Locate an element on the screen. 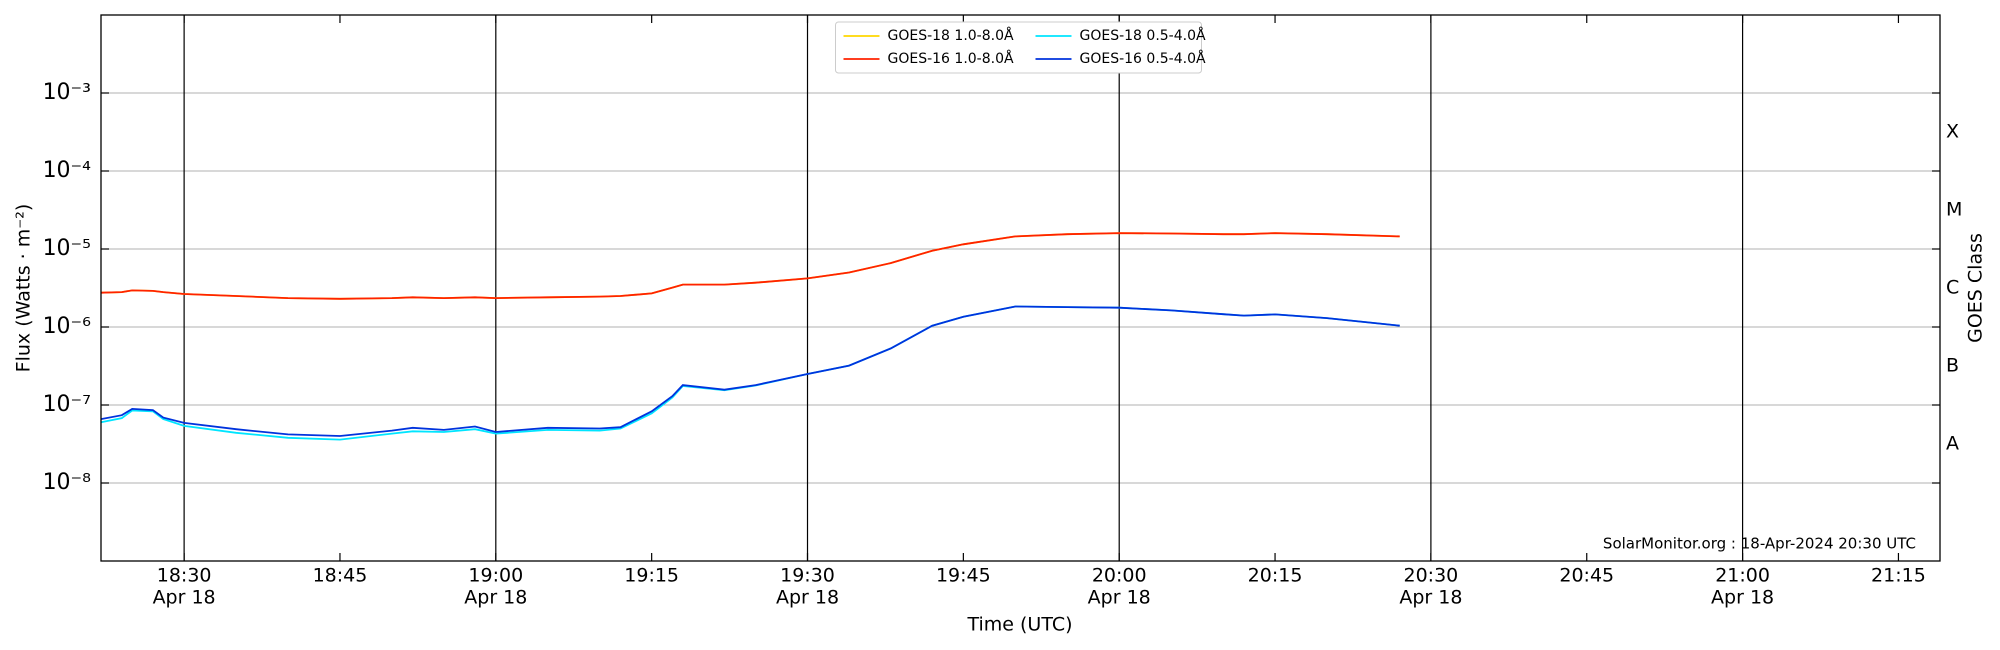 This screenshot has width=2000, height=650. y-tick-label: 10⁻⁸ is located at coordinates (67, 482).